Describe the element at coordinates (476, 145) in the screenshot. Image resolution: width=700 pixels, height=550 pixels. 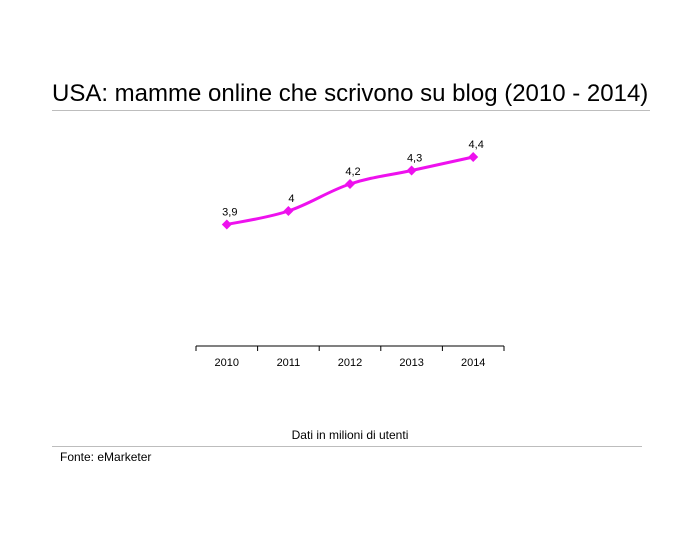
I see `data-label: 4,4` at that location.